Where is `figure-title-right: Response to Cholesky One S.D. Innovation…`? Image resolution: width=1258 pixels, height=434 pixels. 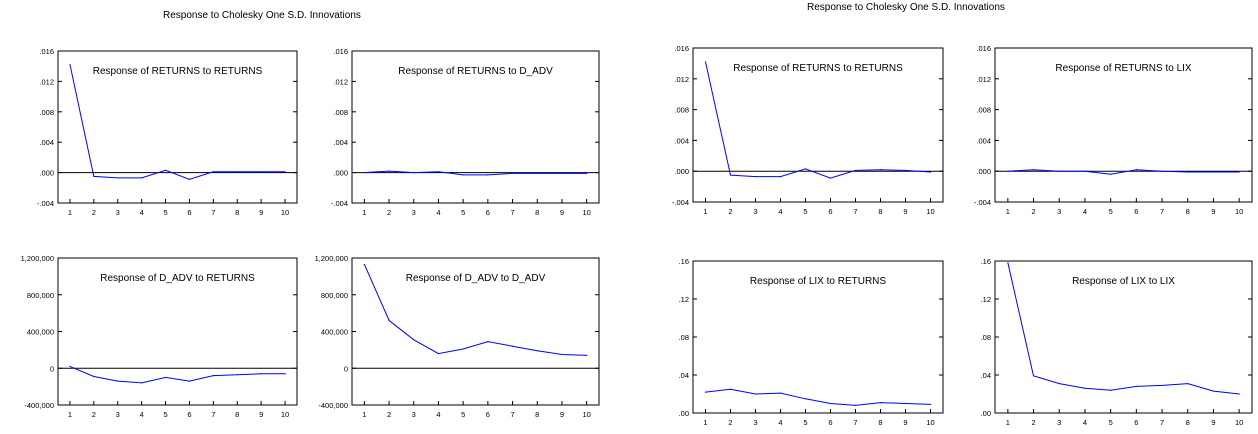
figure-title-right: Response to Cholesky One S.D. Innovation… is located at coordinates (906, 7).